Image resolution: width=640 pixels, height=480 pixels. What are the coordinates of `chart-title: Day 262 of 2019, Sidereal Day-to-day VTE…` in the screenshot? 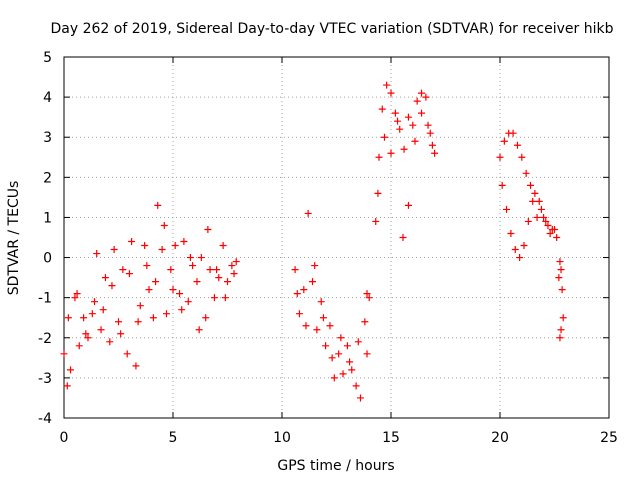 It's located at (332, 29).